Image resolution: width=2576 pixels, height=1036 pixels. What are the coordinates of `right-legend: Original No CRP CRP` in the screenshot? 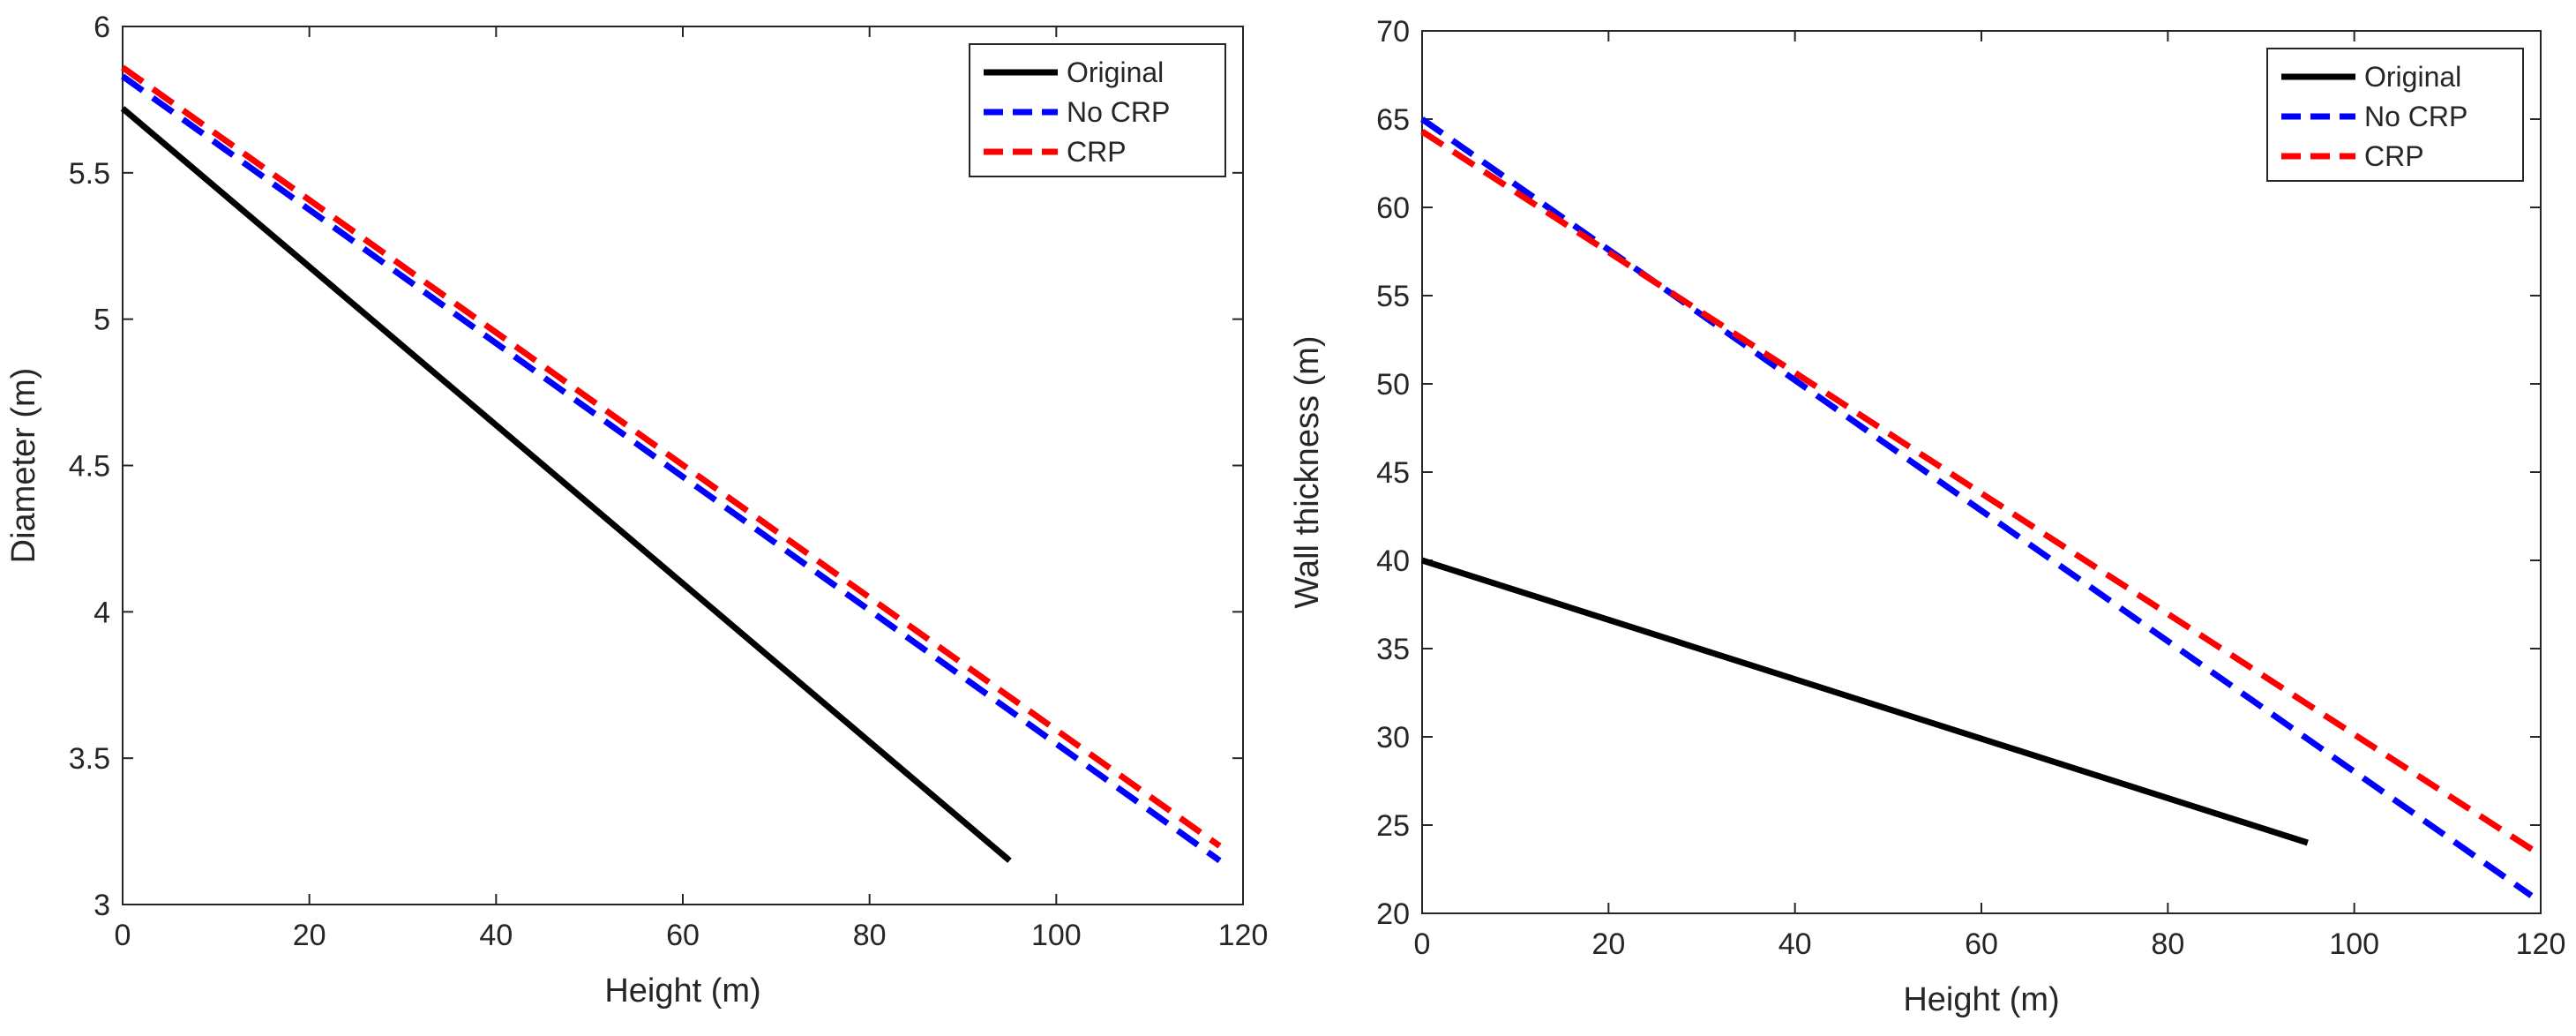 It's located at (2395, 115).